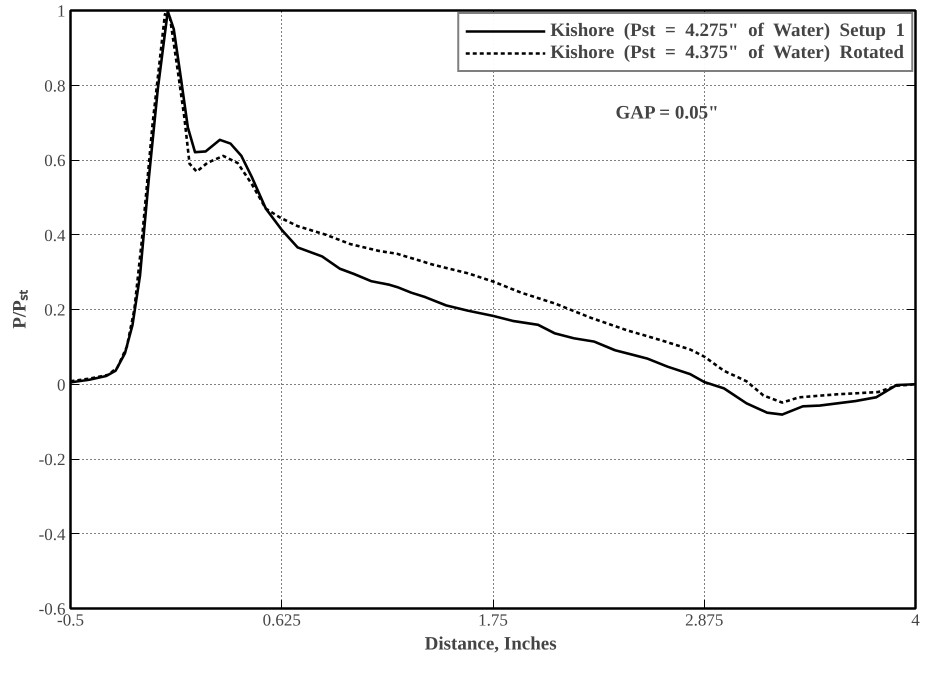 This screenshot has height=673, width=937. What do you see at coordinates (55, 86) in the screenshot?
I see `y-tick-label: 0.8` at bounding box center [55, 86].